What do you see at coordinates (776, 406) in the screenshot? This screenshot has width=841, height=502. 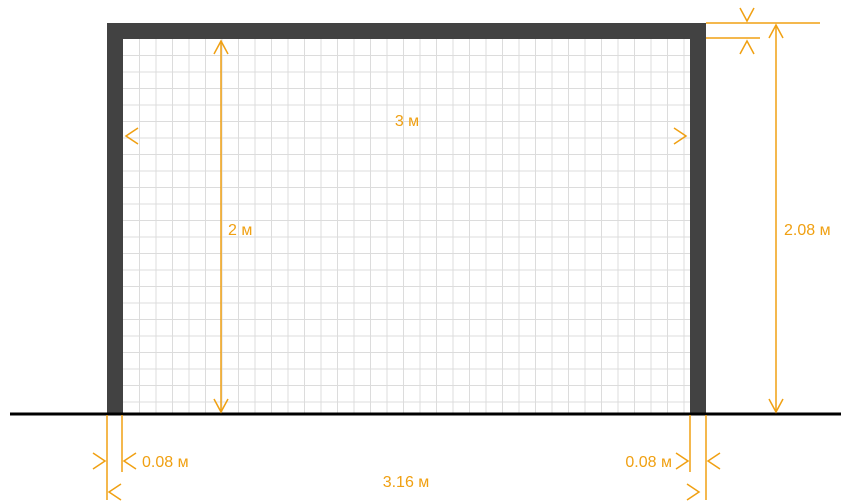 I see `outer-height-arrow-bottom` at bounding box center [776, 406].